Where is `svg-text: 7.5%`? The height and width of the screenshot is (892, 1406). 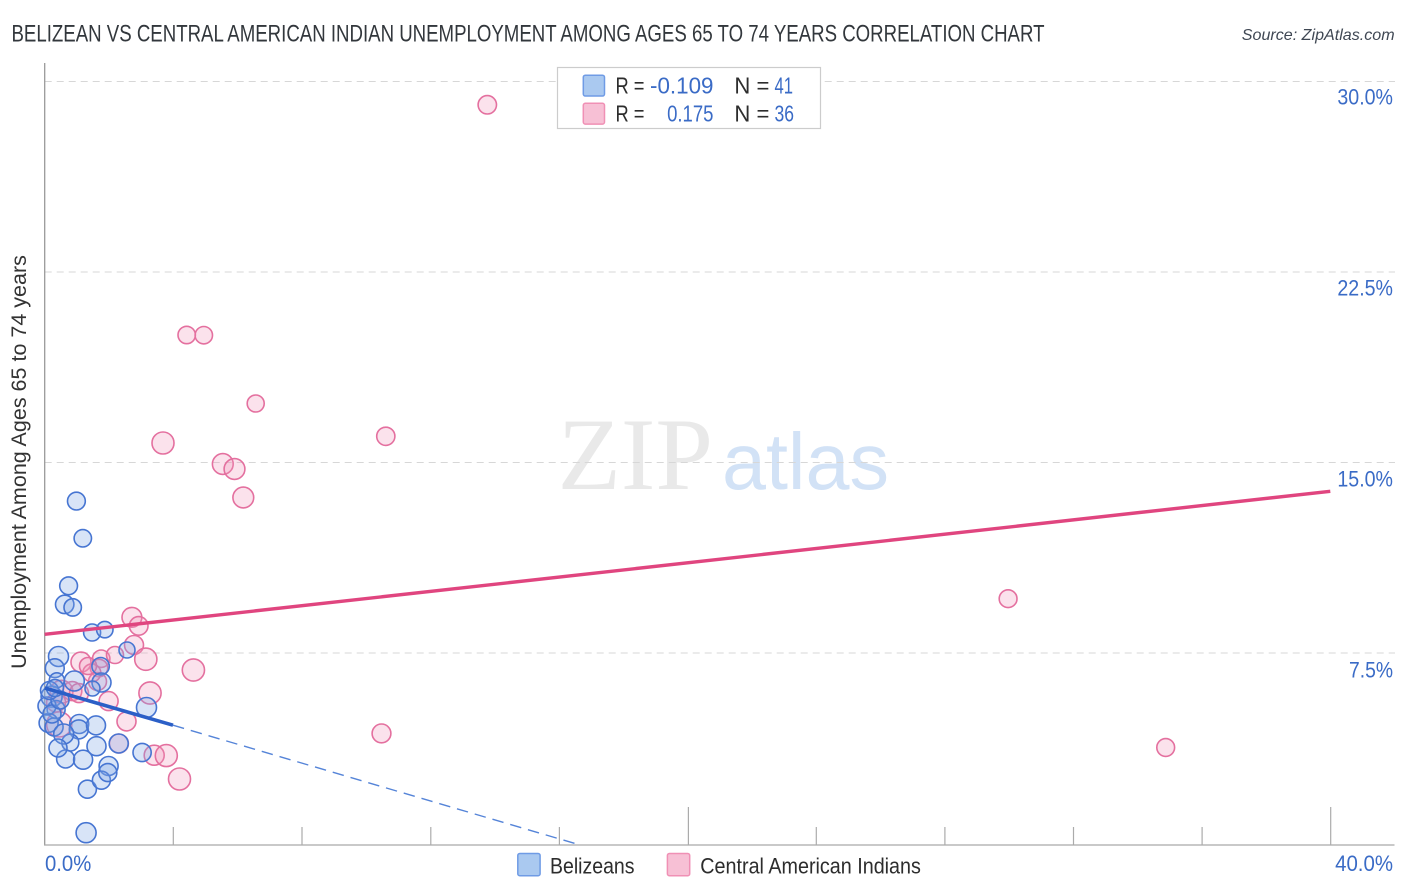
svg-text: 7.5% is located at coordinates (1371, 670).